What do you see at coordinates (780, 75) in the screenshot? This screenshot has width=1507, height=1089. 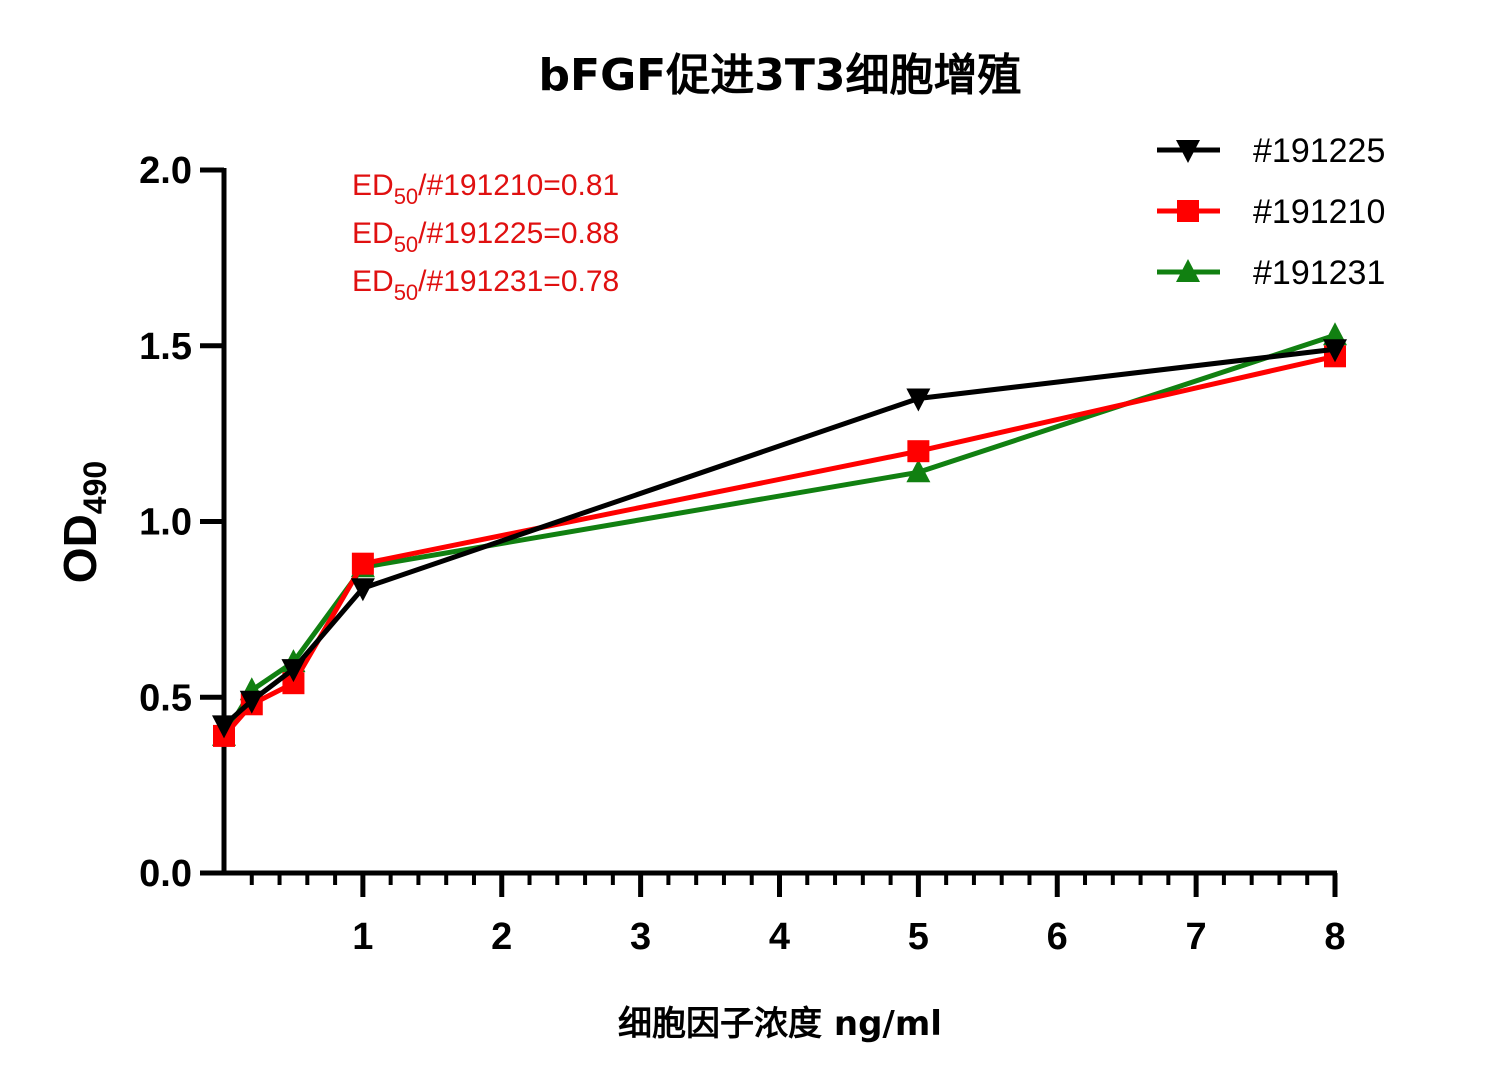 I see `chart-title: bFGF促进3T3细胞增殖` at bounding box center [780, 75].